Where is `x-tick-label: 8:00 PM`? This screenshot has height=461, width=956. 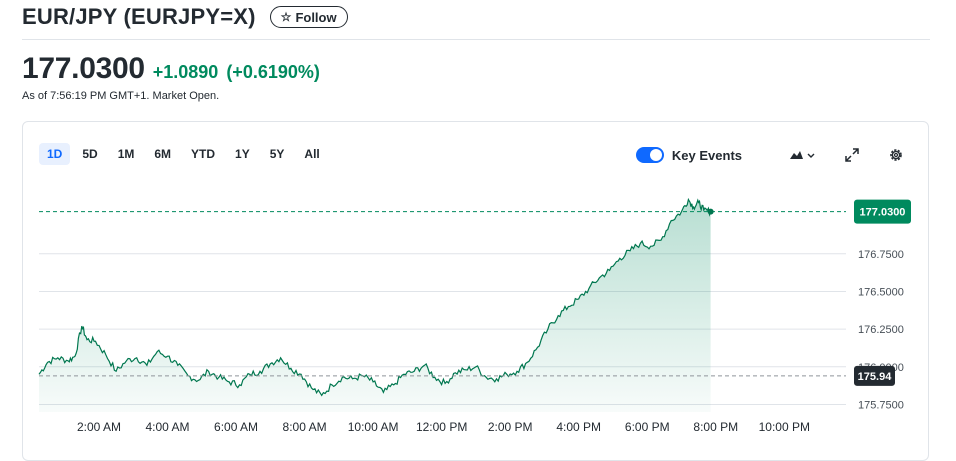 x-tick-label: 8:00 PM is located at coordinates (715, 427).